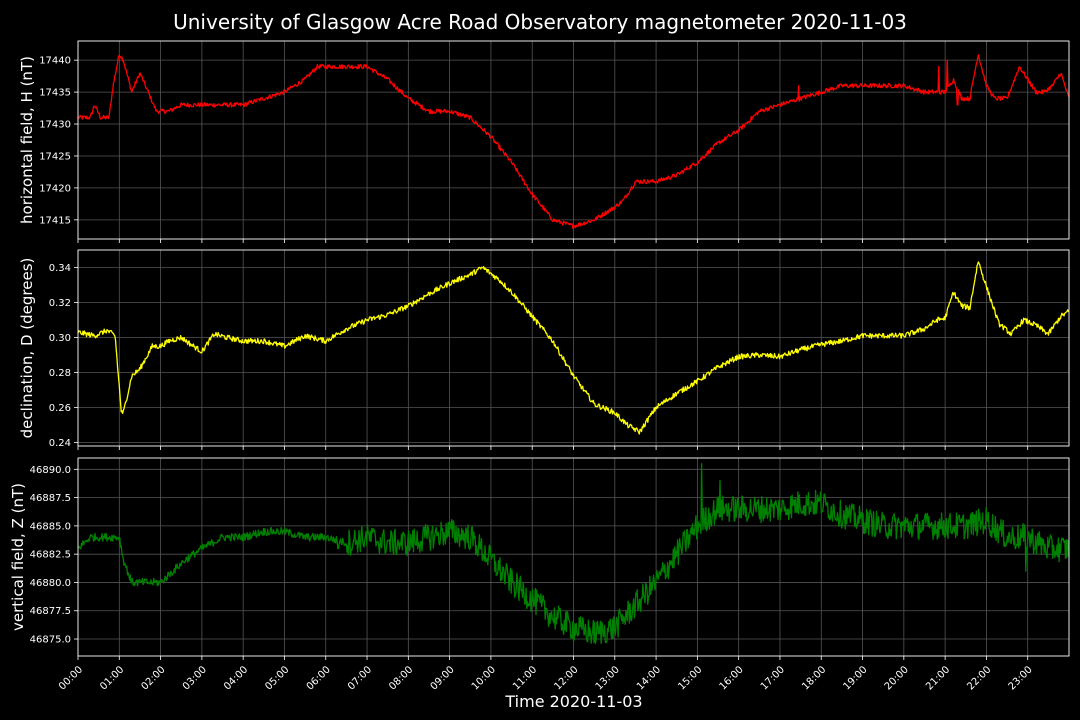  Describe the element at coordinates (60, 303) in the screenshot. I see `y-tick-label: 0.32` at that location.